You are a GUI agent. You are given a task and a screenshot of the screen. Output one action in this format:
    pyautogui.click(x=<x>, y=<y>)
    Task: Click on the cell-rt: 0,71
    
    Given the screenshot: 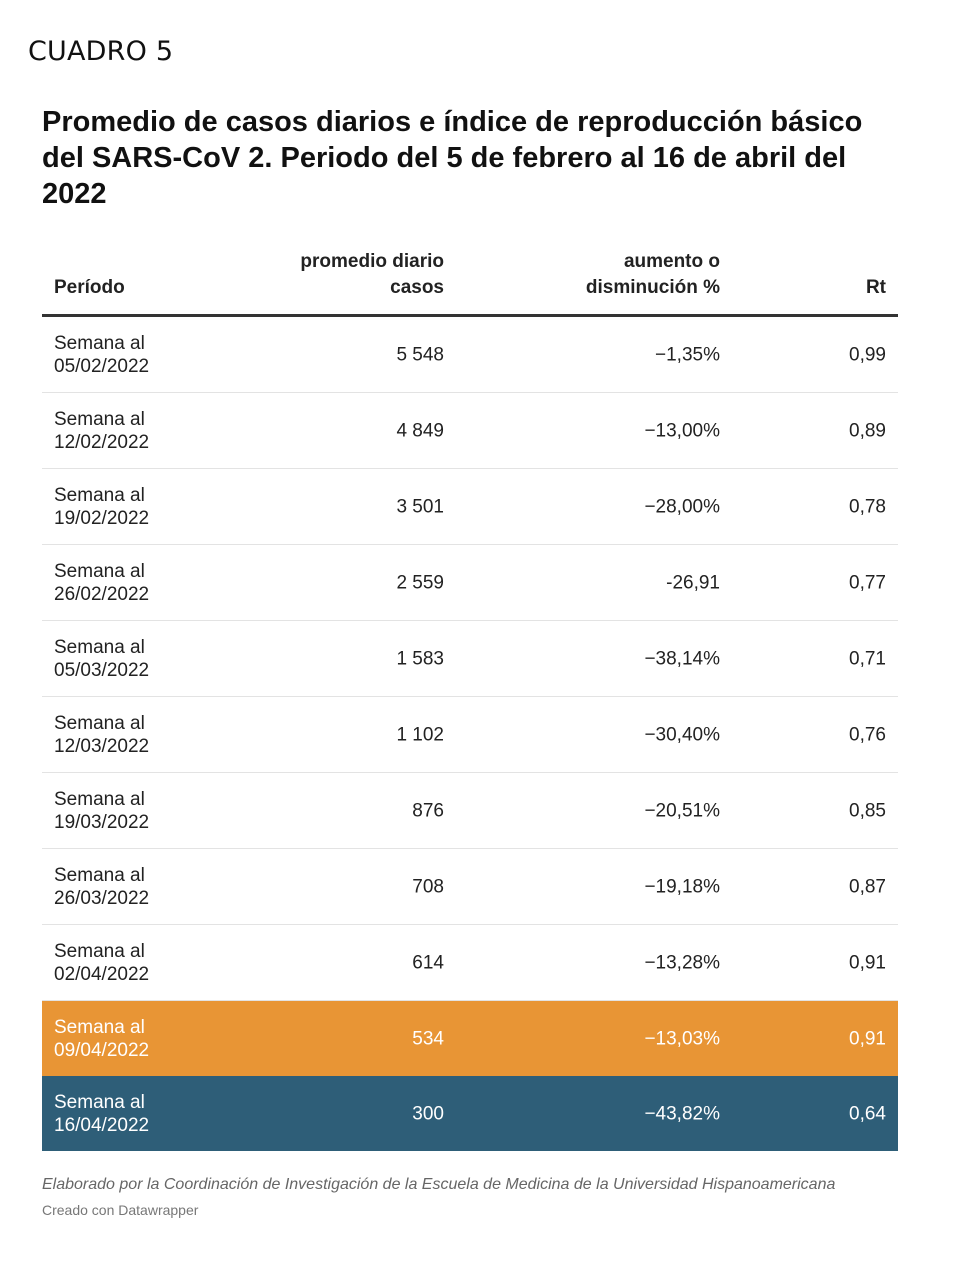 What is the action you would take?
    pyautogui.click(x=867, y=658)
    